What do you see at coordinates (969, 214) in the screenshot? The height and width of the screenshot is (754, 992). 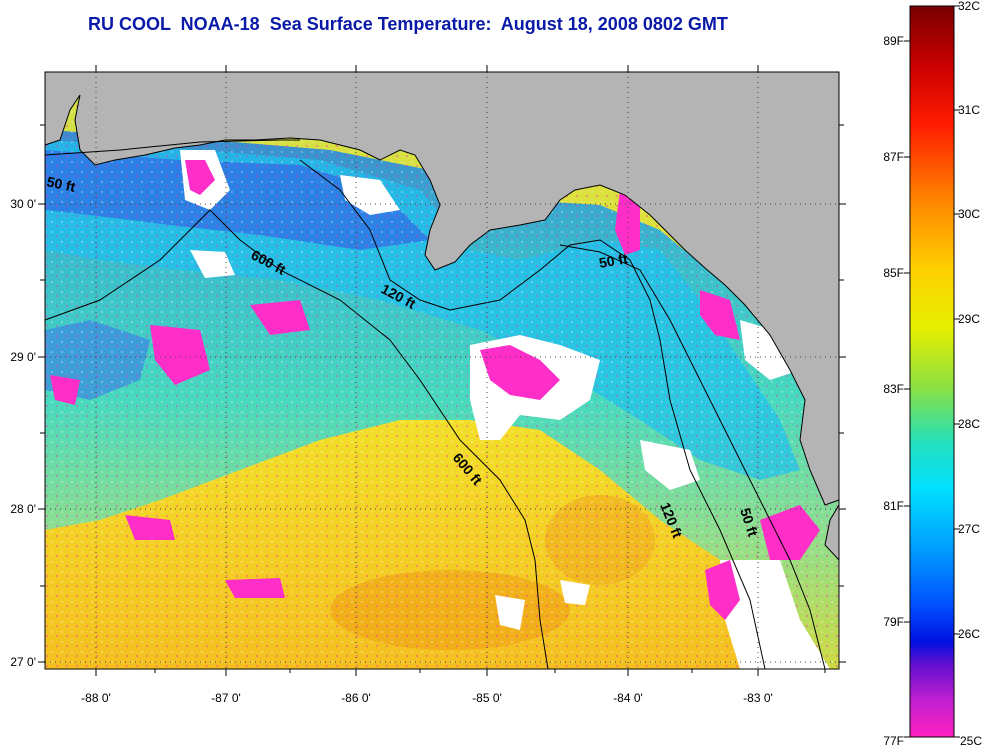 I see `colorbar-celsius-label: 30C` at bounding box center [969, 214].